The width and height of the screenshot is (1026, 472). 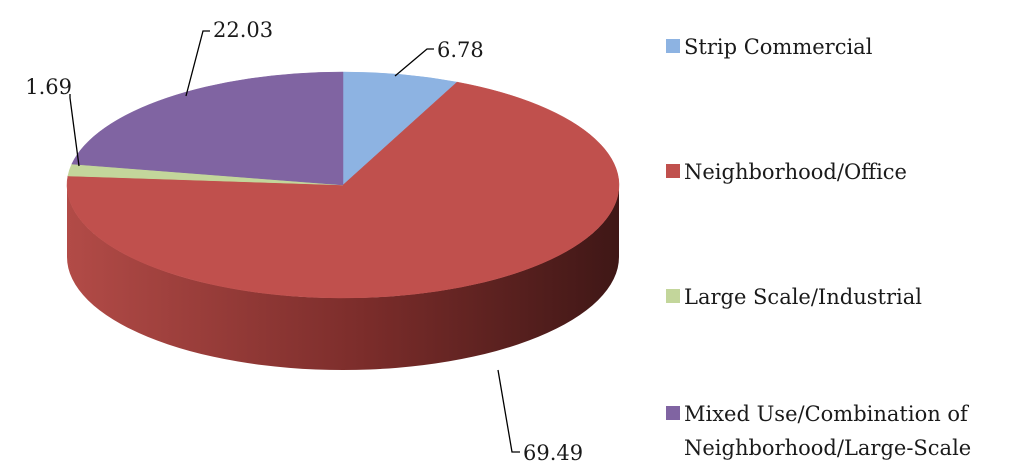 I want to click on legend-item-large-scale-industrial: Large Scale/Industrial, so click(x=794, y=297).